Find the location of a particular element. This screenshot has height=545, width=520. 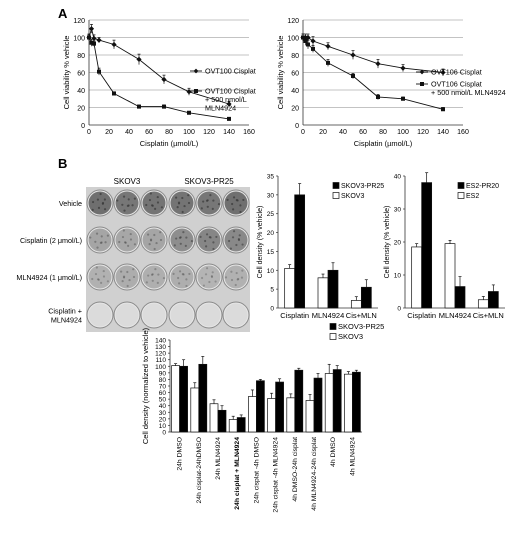

x-axis-label: Cisplatin (µmol/L) is located at coordinates (169, 143).